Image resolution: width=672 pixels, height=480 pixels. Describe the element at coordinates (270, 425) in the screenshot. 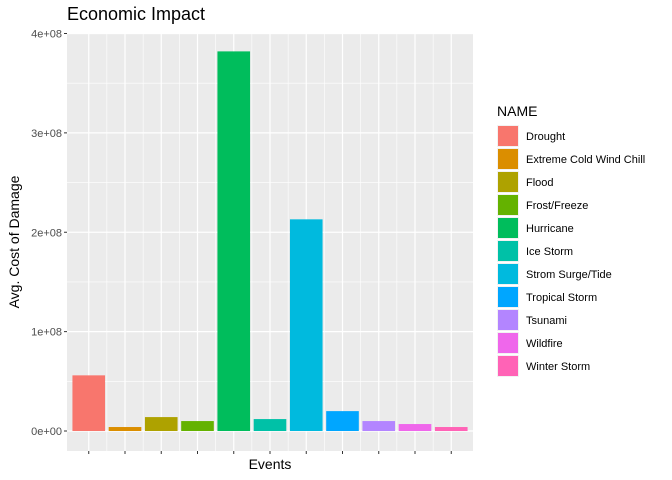

I see `bar-ice-storm` at that location.